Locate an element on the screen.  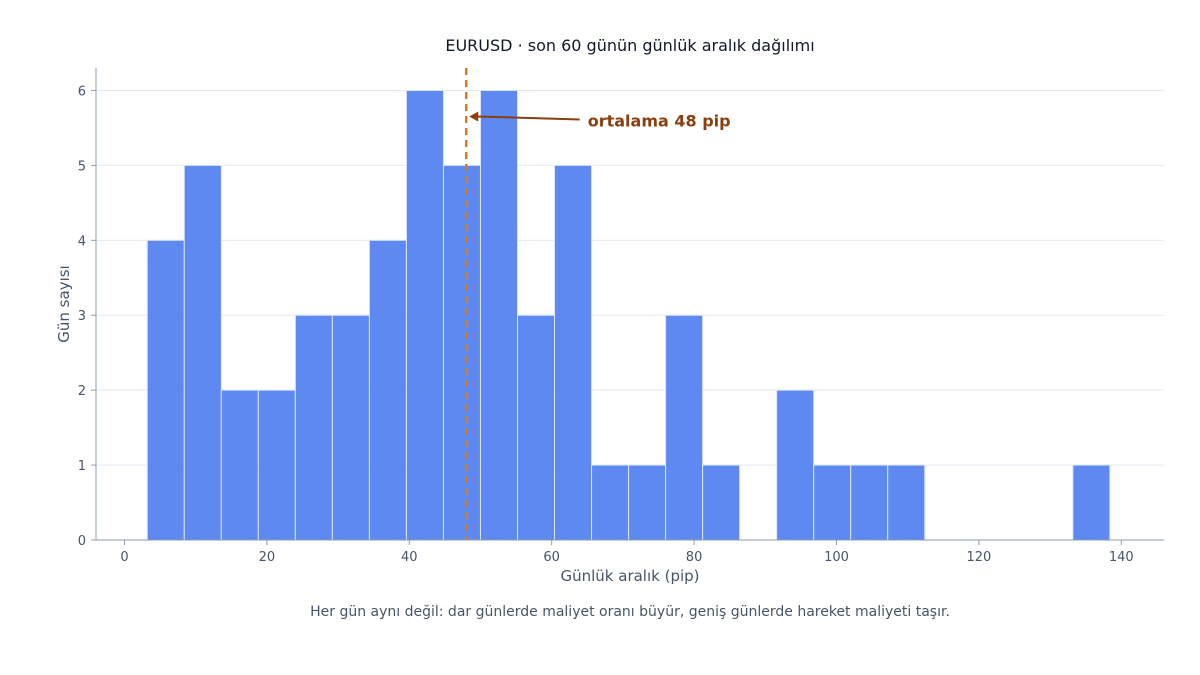
y-tick-label: 2 is located at coordinates (82, 391).